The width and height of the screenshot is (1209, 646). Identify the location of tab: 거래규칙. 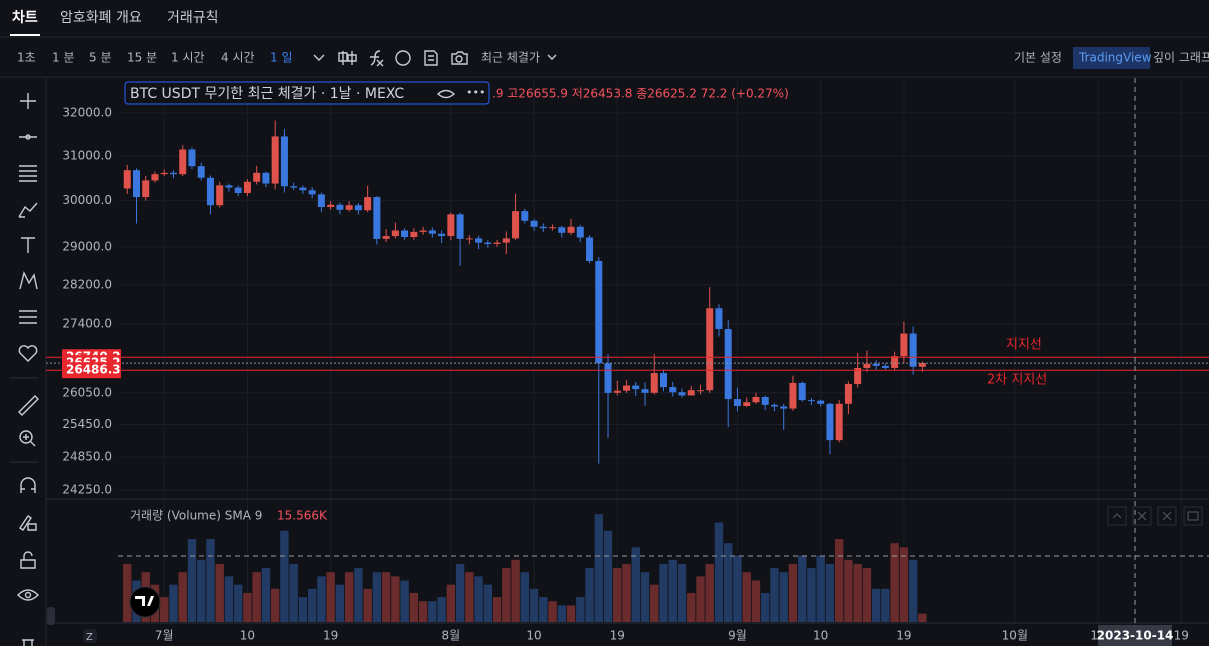
(193, 18).